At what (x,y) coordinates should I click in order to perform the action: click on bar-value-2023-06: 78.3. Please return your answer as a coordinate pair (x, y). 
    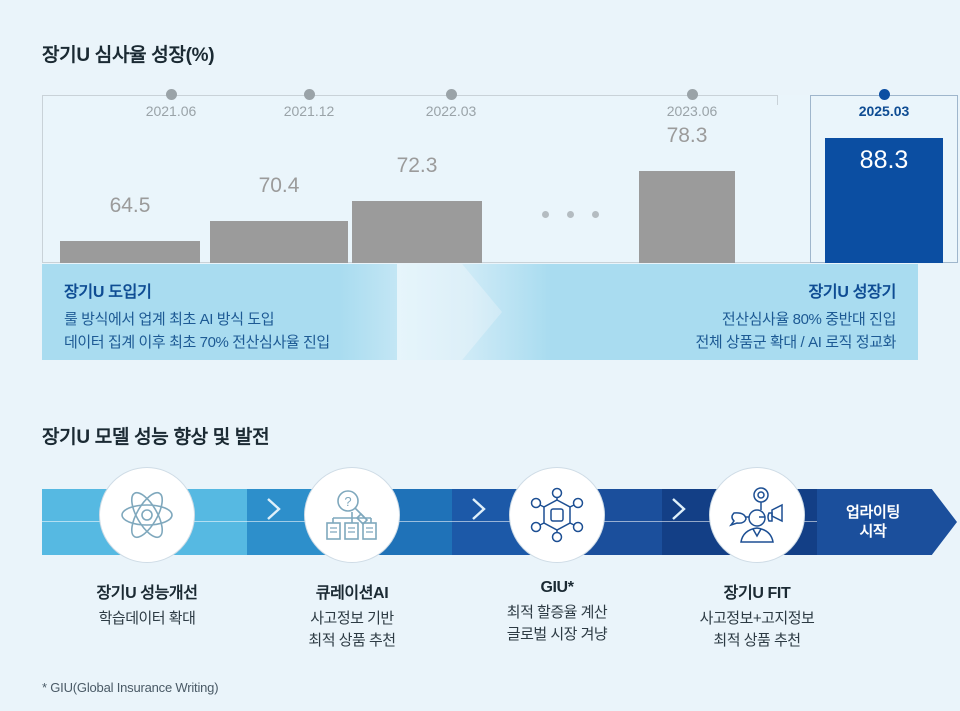
    Looking at the image, I should click on (687, 135).